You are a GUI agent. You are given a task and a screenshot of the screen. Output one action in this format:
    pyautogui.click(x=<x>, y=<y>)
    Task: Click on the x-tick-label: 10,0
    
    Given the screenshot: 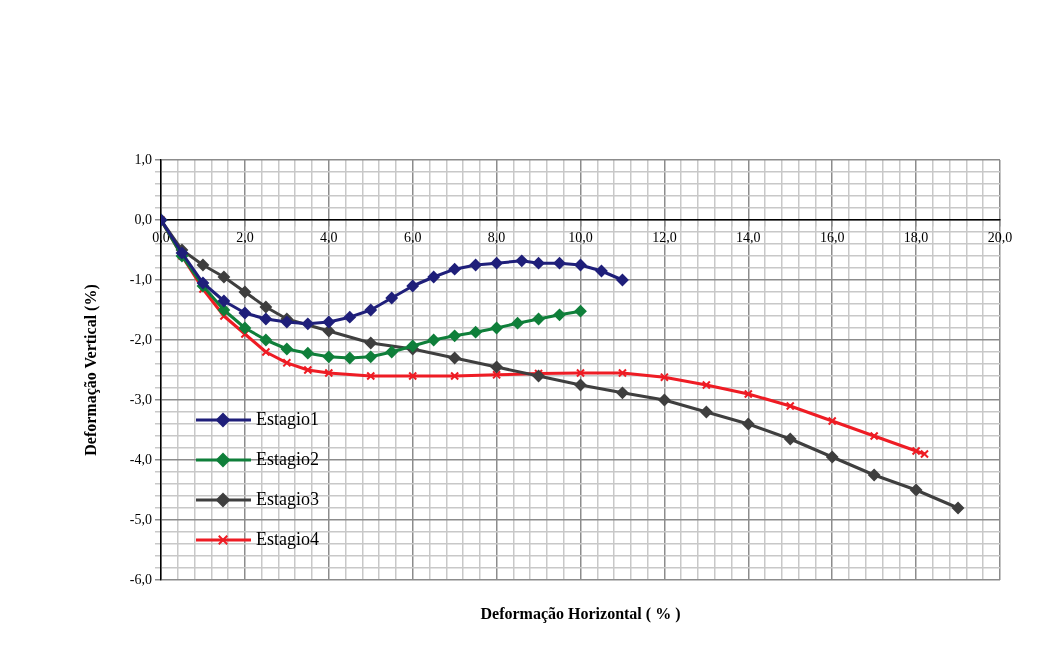 What is the action you would take?
    pyautogui.click(x=580, y=238)
    